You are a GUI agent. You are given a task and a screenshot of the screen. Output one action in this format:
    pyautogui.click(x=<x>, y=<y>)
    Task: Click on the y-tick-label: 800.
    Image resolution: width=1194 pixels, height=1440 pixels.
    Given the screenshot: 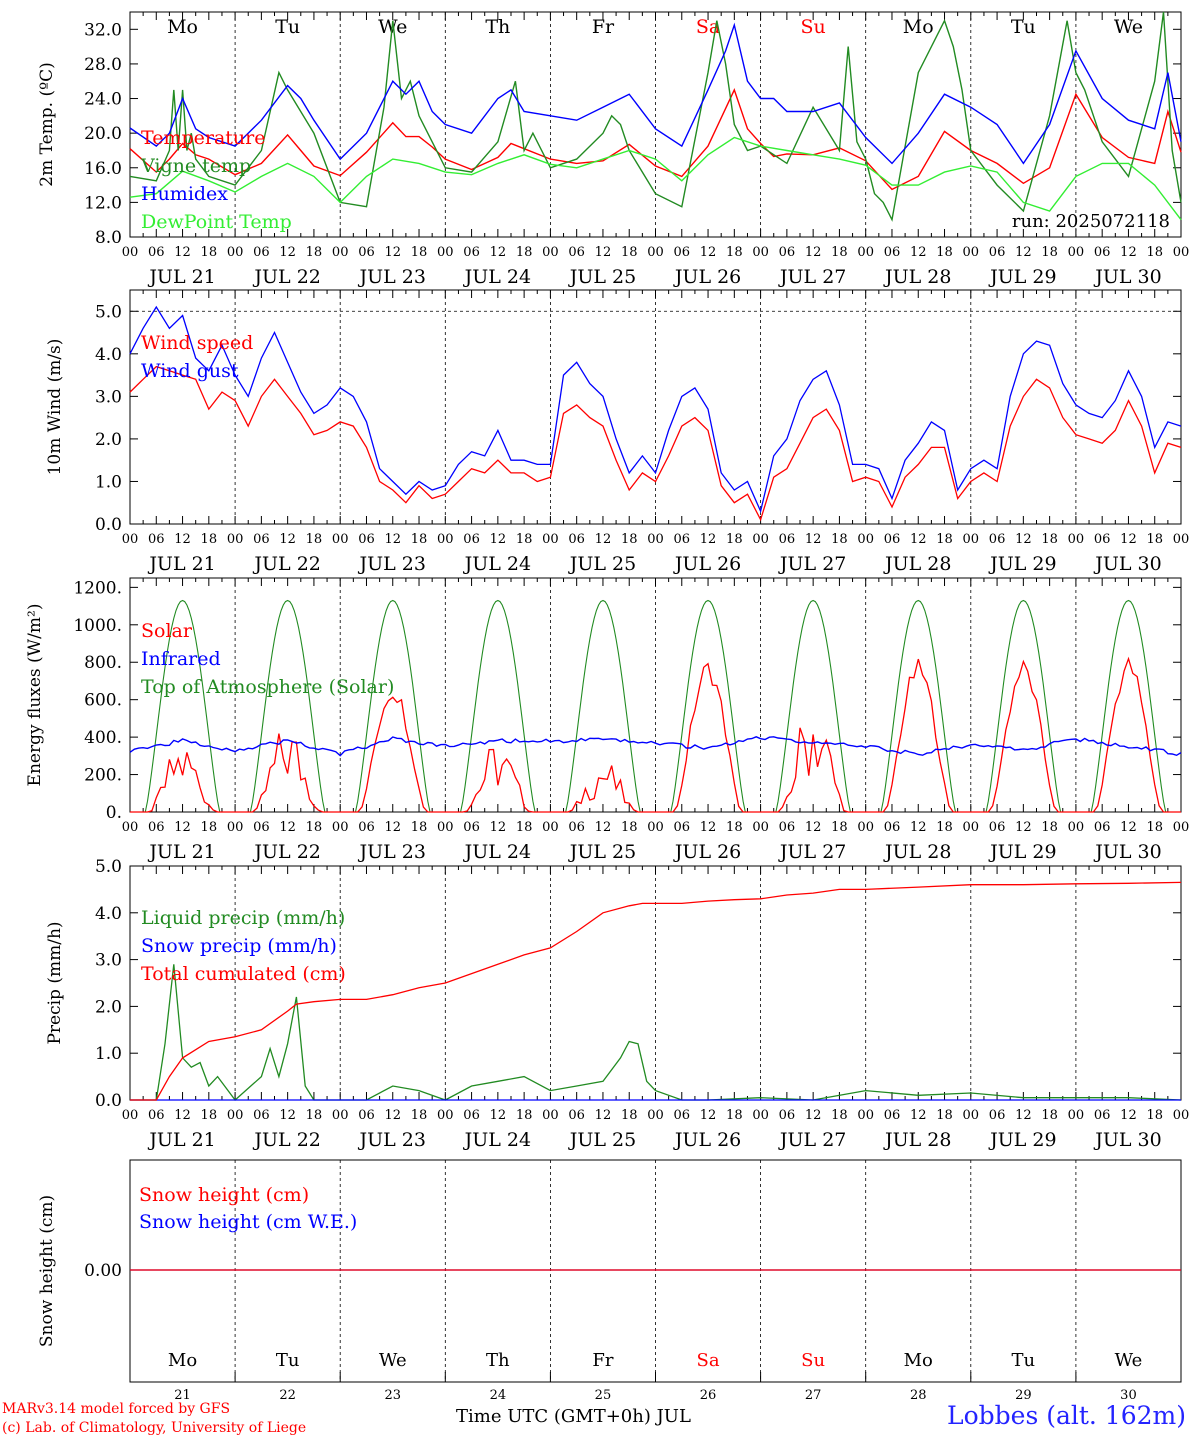 What is the action you would take?
    pyautogui.click(x=103, y=663)
    